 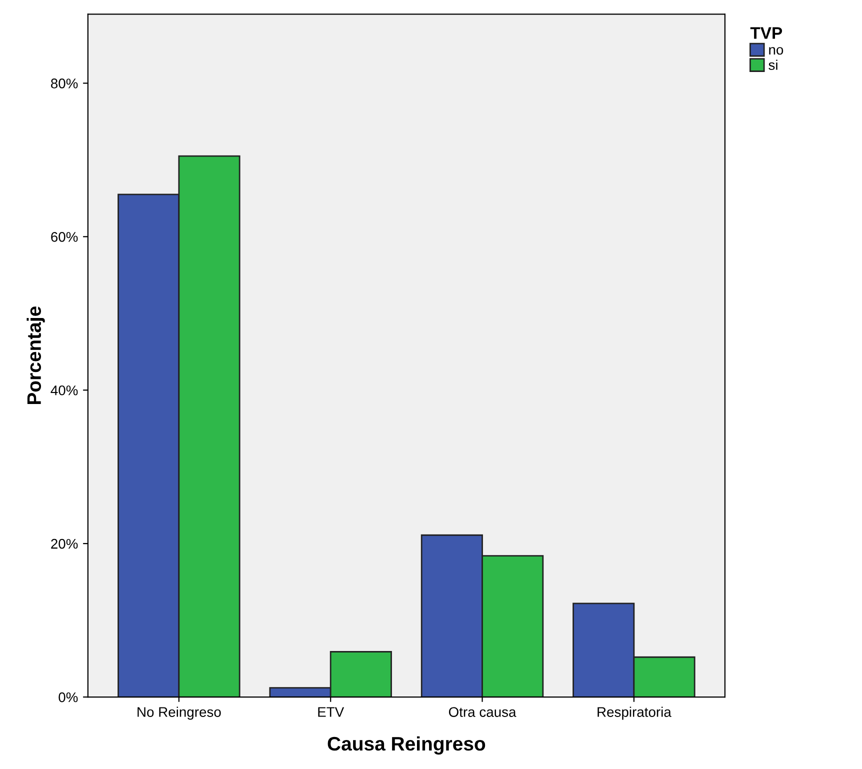 What do you see at coordinates (407, 745) in the screenshot?
I see `x-axis-title: Causa Reingreso` at bounding box center [407, 745].